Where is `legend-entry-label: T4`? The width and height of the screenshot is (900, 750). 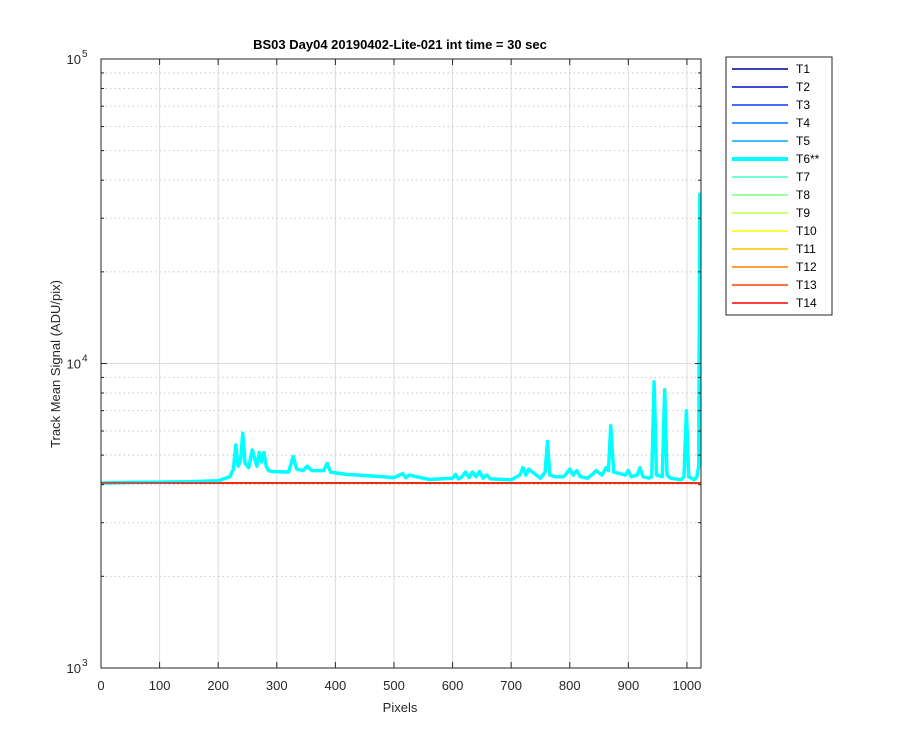 legend-entry-label: T4 is located at coordinates (803, 123).